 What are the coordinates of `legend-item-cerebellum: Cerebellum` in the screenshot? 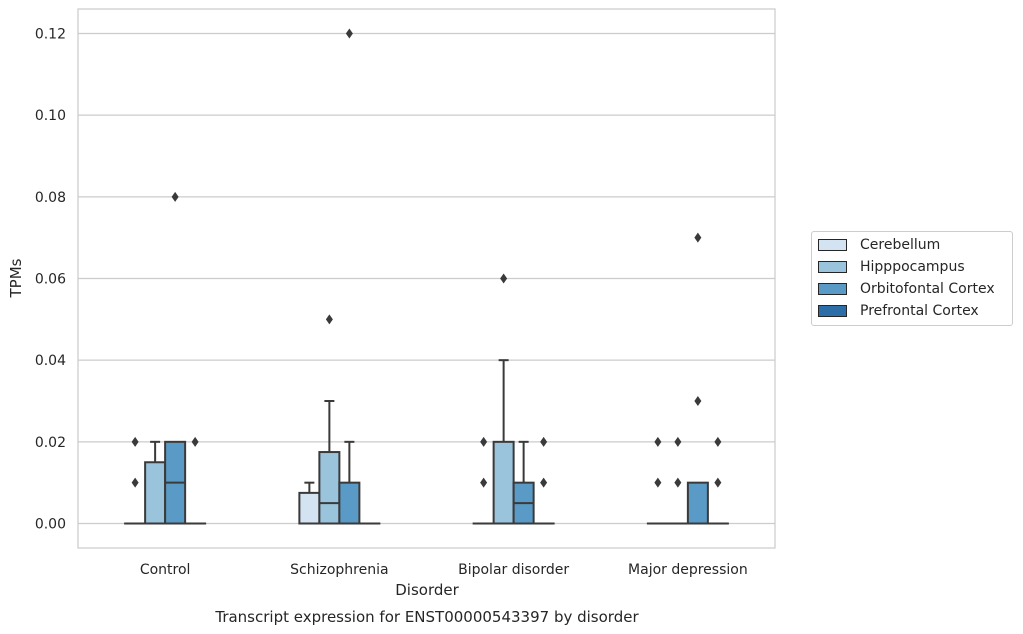 It's located at (879, 245).